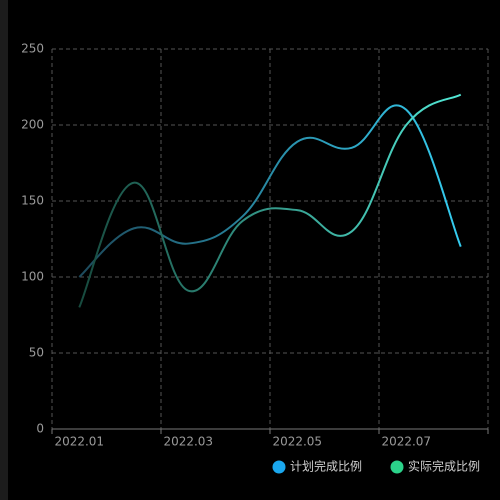 The width and height of the screenshot is (500, 500). Describe the element at coordinates (32, 49) in the screenshot. I see `y-tick-label: 250` at that location.